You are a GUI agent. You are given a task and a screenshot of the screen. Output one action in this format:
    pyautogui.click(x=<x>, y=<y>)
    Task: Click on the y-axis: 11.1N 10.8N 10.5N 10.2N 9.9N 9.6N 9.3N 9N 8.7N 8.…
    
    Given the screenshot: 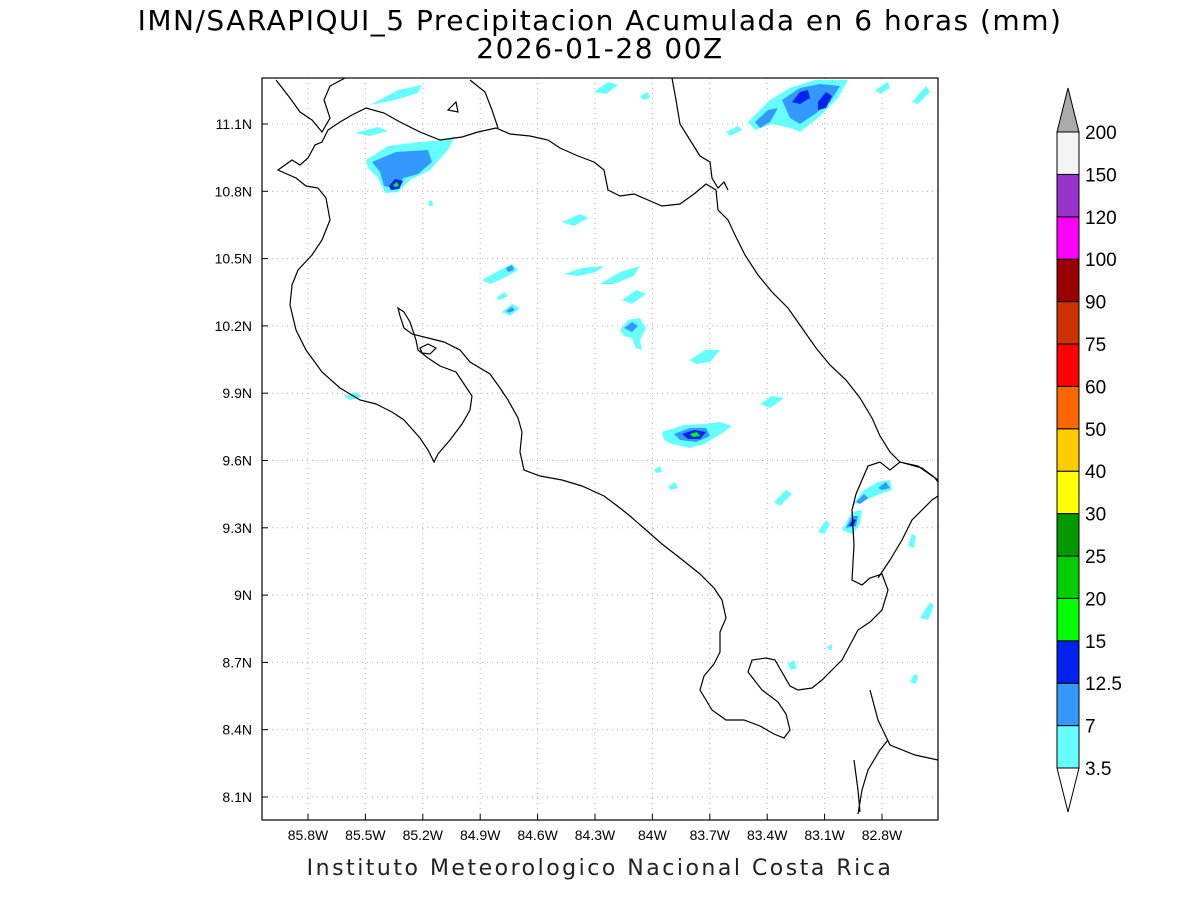 What is the action you would take?
    pyautogui.click(x=241, y=460)
    